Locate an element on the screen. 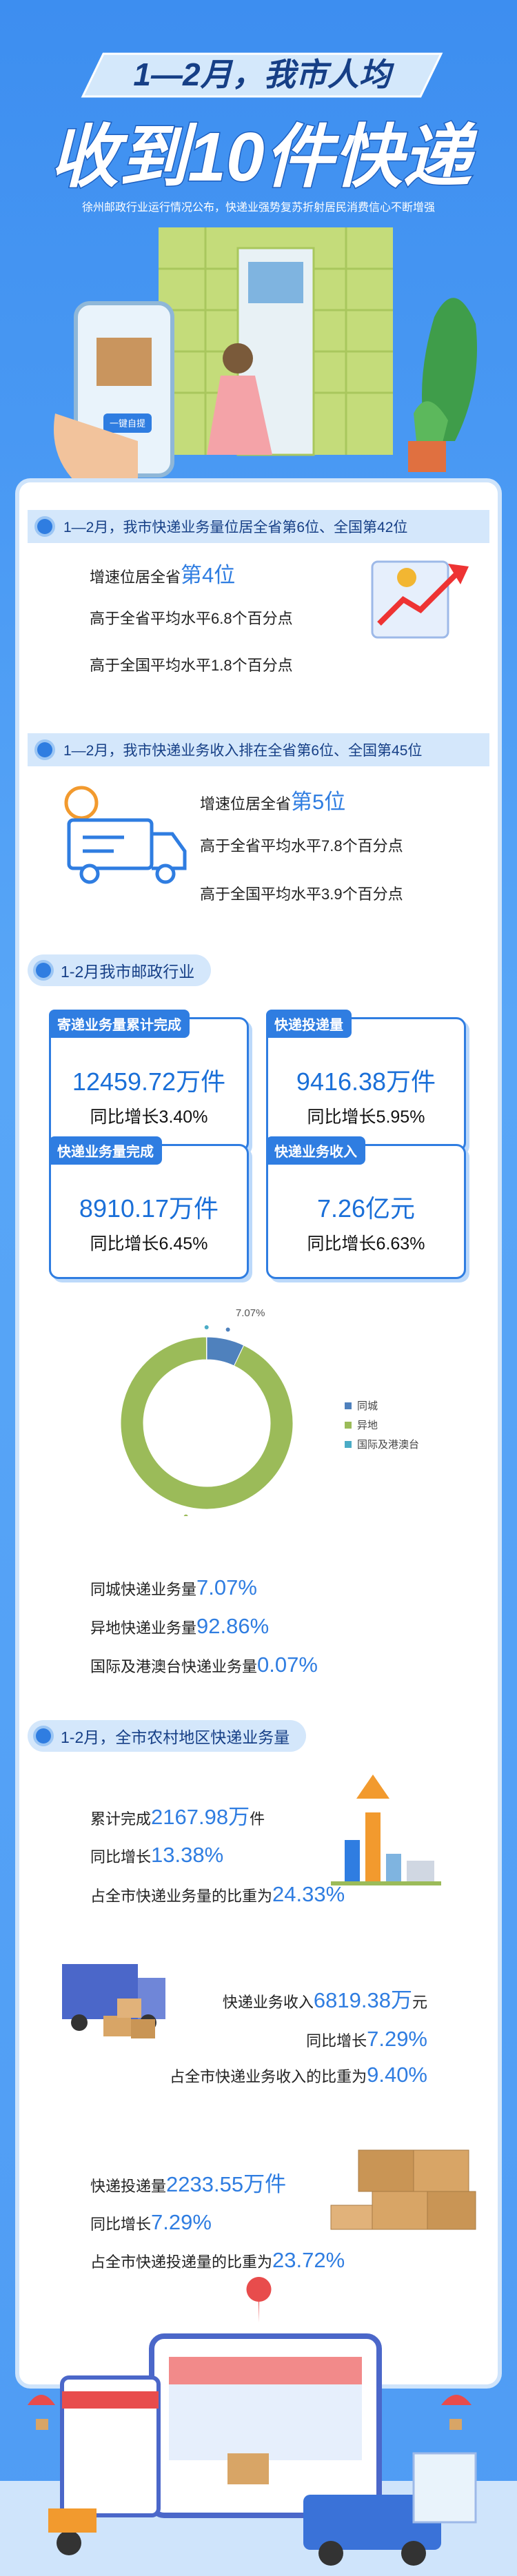 The height and width of the screenshot is (2576, 517). phone-button: 一键自提 is located at coordinates (127, 423).